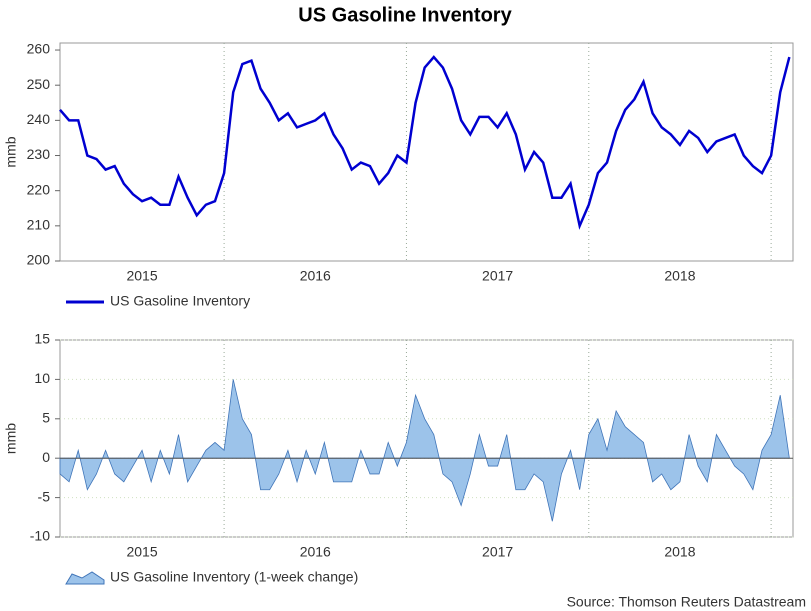 The image size is (811, 611). What do you see at coordinates (39, 119) in the screenshot?
I see `y-tick-label: 240` at bounding box center [39, 119].